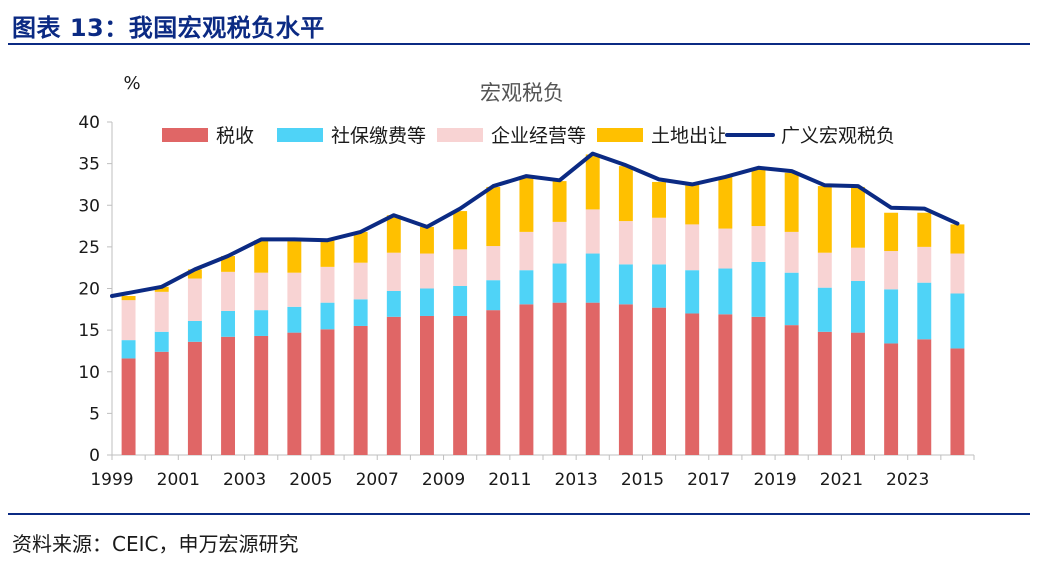  Describe the element at coordinates (178, 480) in the screenshot. I see `x-tick-label: 2001` at that location.